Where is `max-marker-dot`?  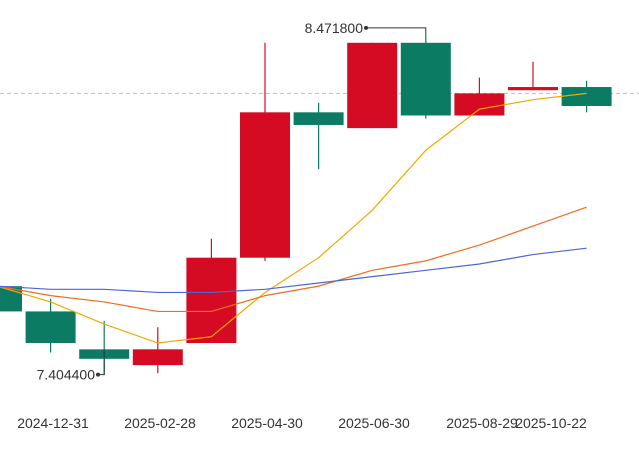
max-marker-dot is located at coordinates (366, 27).